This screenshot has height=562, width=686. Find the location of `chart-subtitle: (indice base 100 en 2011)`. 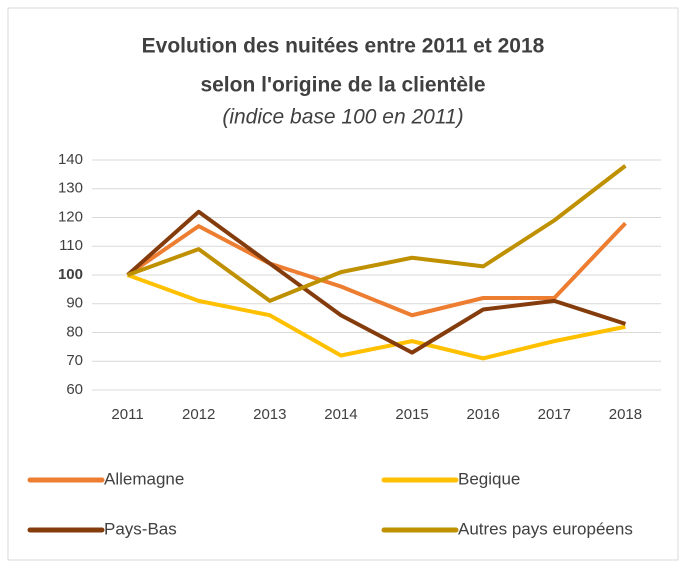

chart-subtitle: (indice base 100 en 2011) is located at coordinates (342, 117).